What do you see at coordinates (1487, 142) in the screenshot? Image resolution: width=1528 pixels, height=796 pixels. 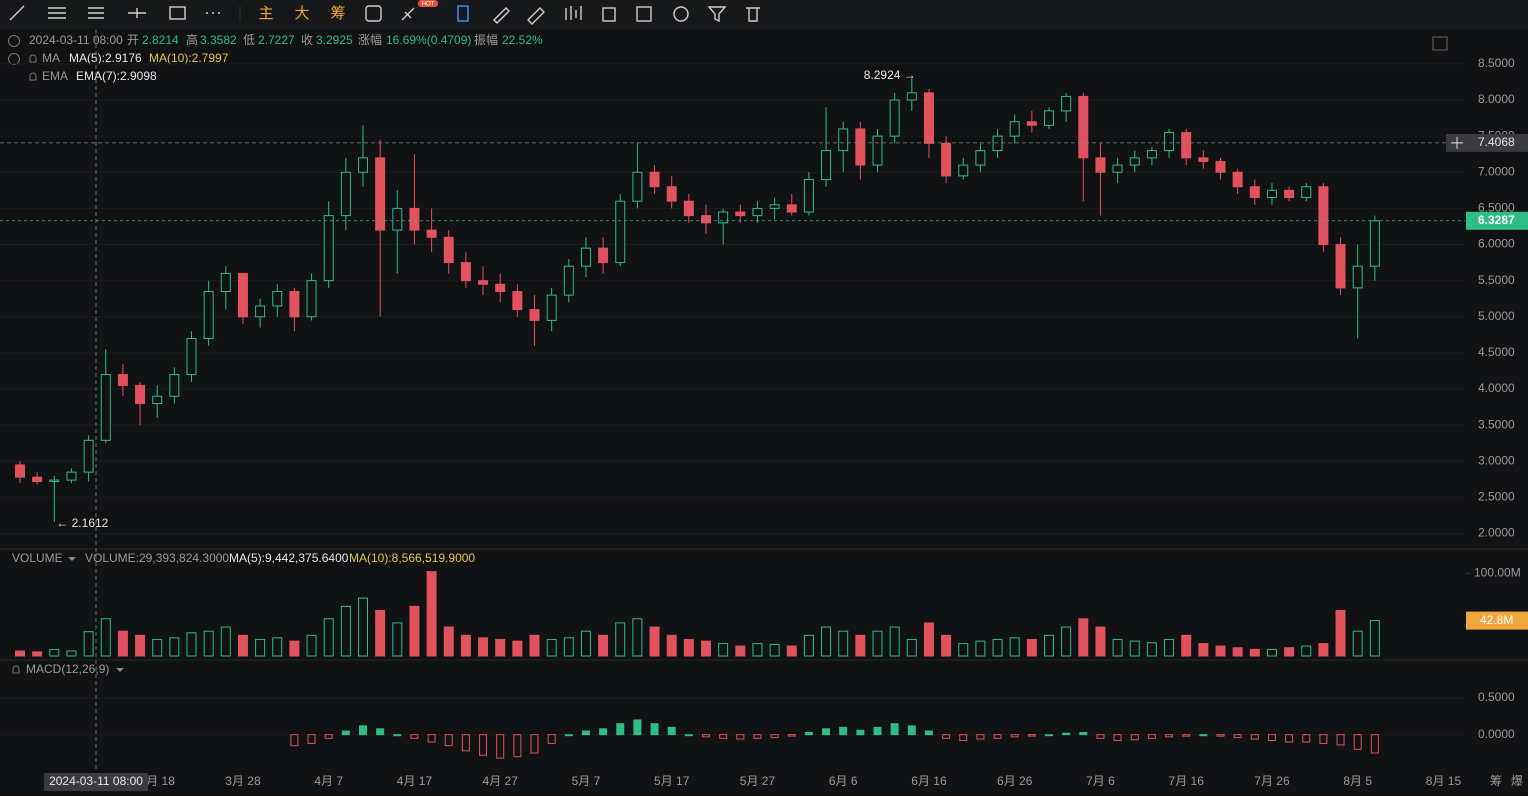 I see `crosshair-price-tag` at bounding box center [1487, 142].